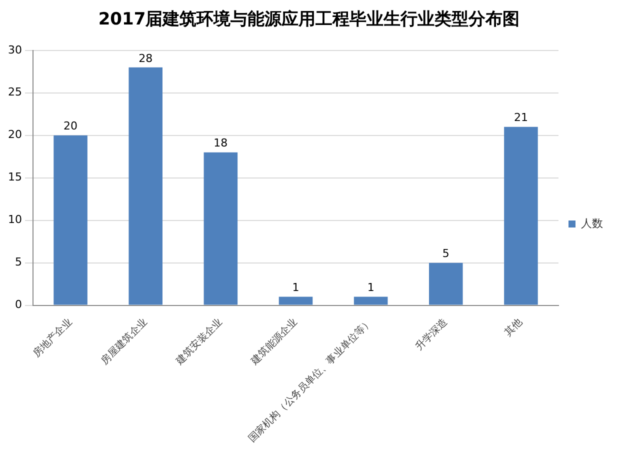  Describe the element at coordinates (71, 126) in the screenshot. I see `data-label: 20` at that location.